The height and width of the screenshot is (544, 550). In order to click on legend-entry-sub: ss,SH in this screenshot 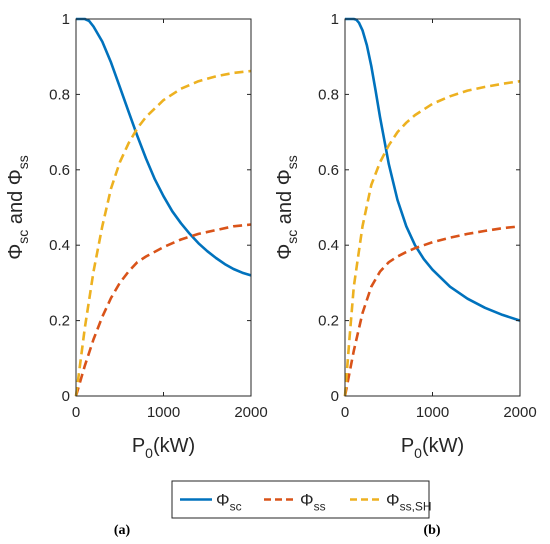, I will do `click(416, 507)`.